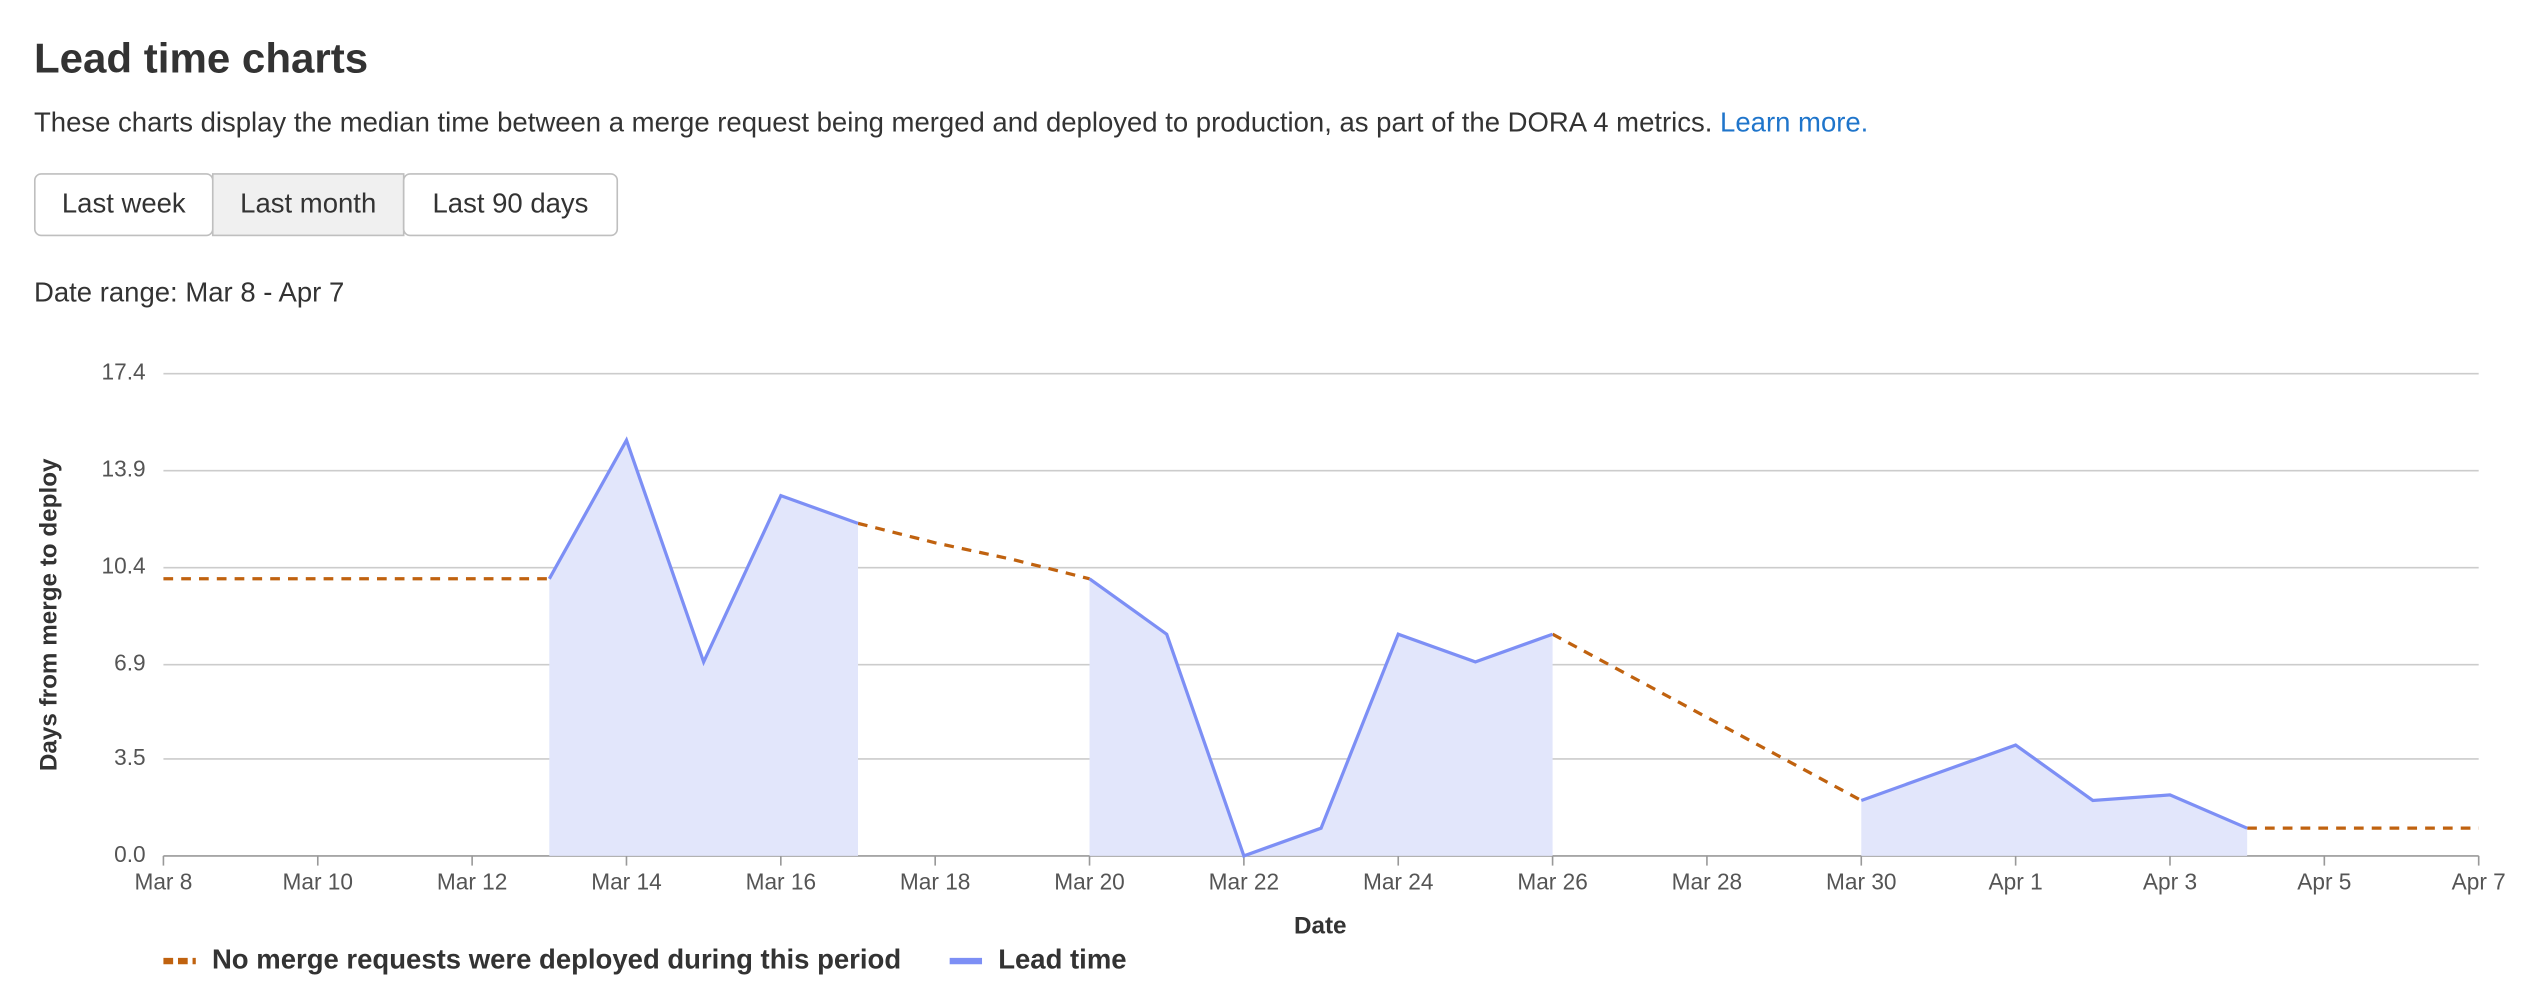 The image size is (2524, 1001). I want to click on y-axis-label: Days from merge to deploy, so click(49, 614).